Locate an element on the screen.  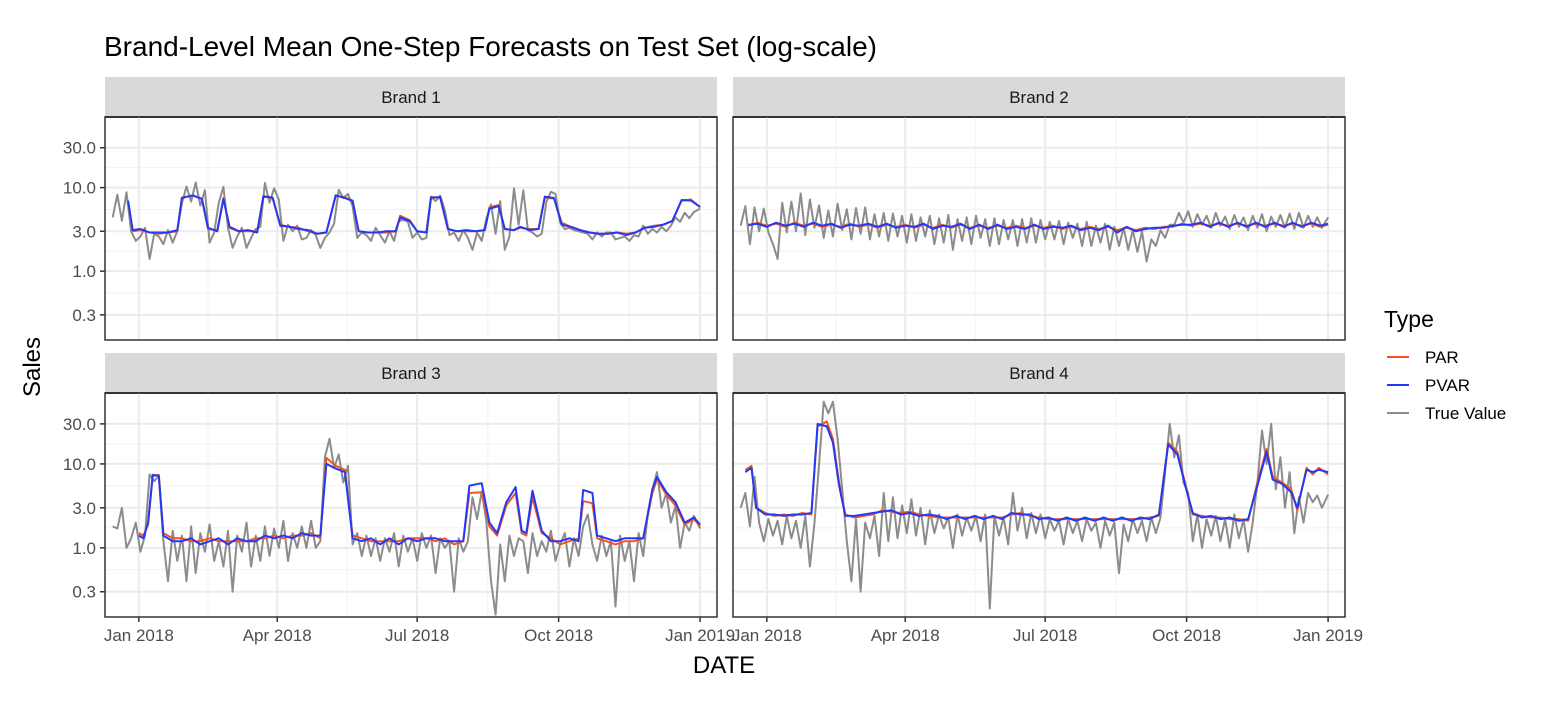
series-line-par is located at coordinates (419, 501).